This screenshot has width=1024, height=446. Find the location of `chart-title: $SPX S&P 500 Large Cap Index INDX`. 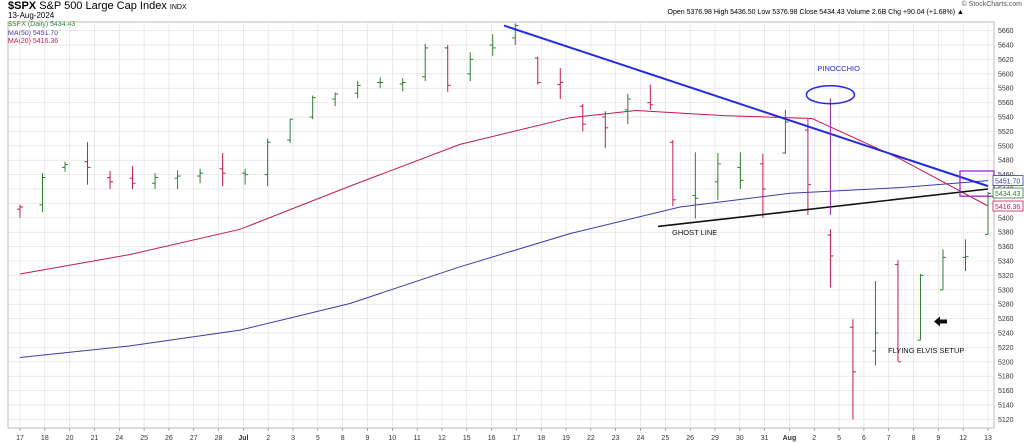

chart-title: $SPX S&P 500 Large Cap Index INDX is located at coordinates (97, 6).